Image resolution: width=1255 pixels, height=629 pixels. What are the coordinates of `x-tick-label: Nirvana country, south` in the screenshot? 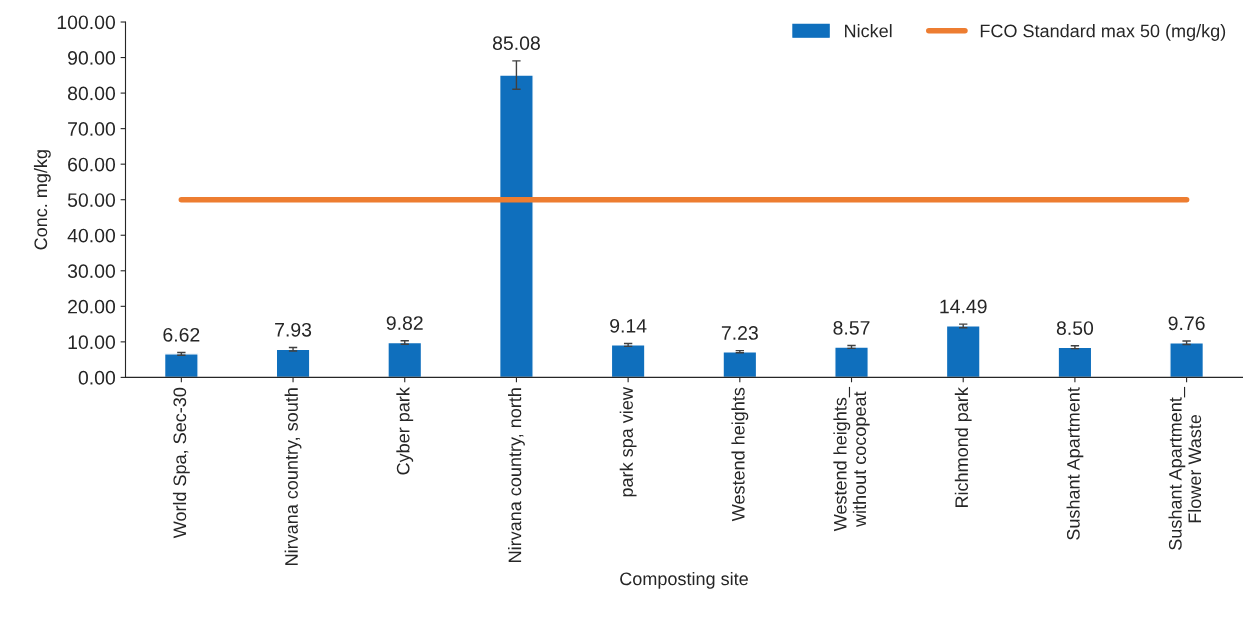 It's located at (293, 476).